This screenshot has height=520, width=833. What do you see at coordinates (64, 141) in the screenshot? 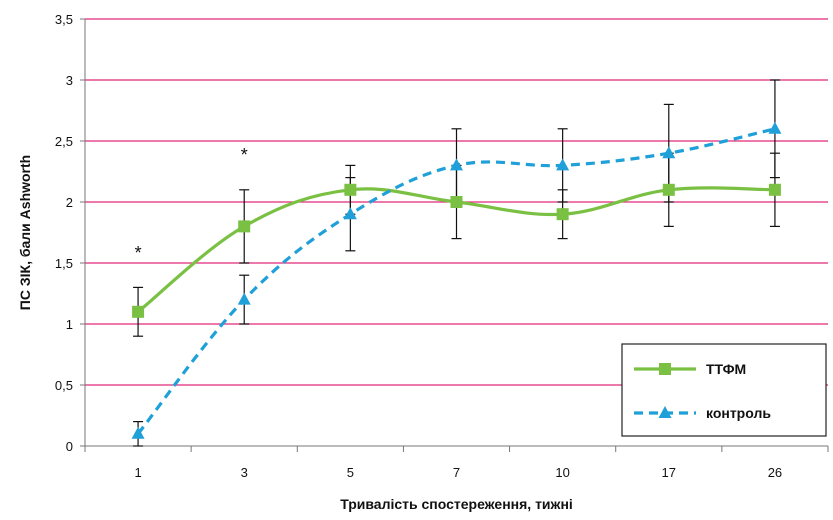
I see `y-tick-label: 2,5` at bounding box center [64, 141].